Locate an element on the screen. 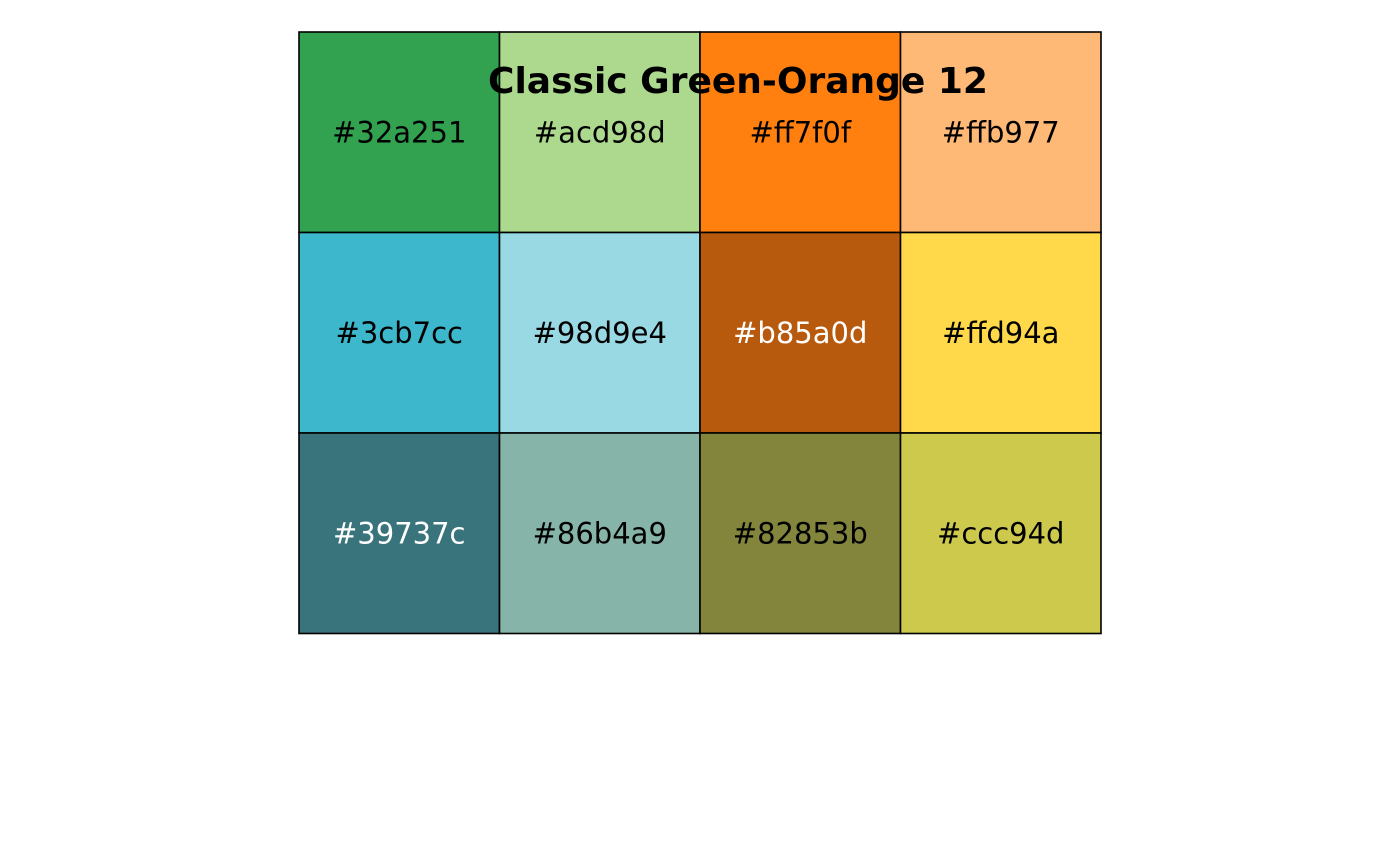 Image resolution: width=1400 pixels, height=866 pixels. swatch-label: #ffb977 is located at coordinates (1001, 132).